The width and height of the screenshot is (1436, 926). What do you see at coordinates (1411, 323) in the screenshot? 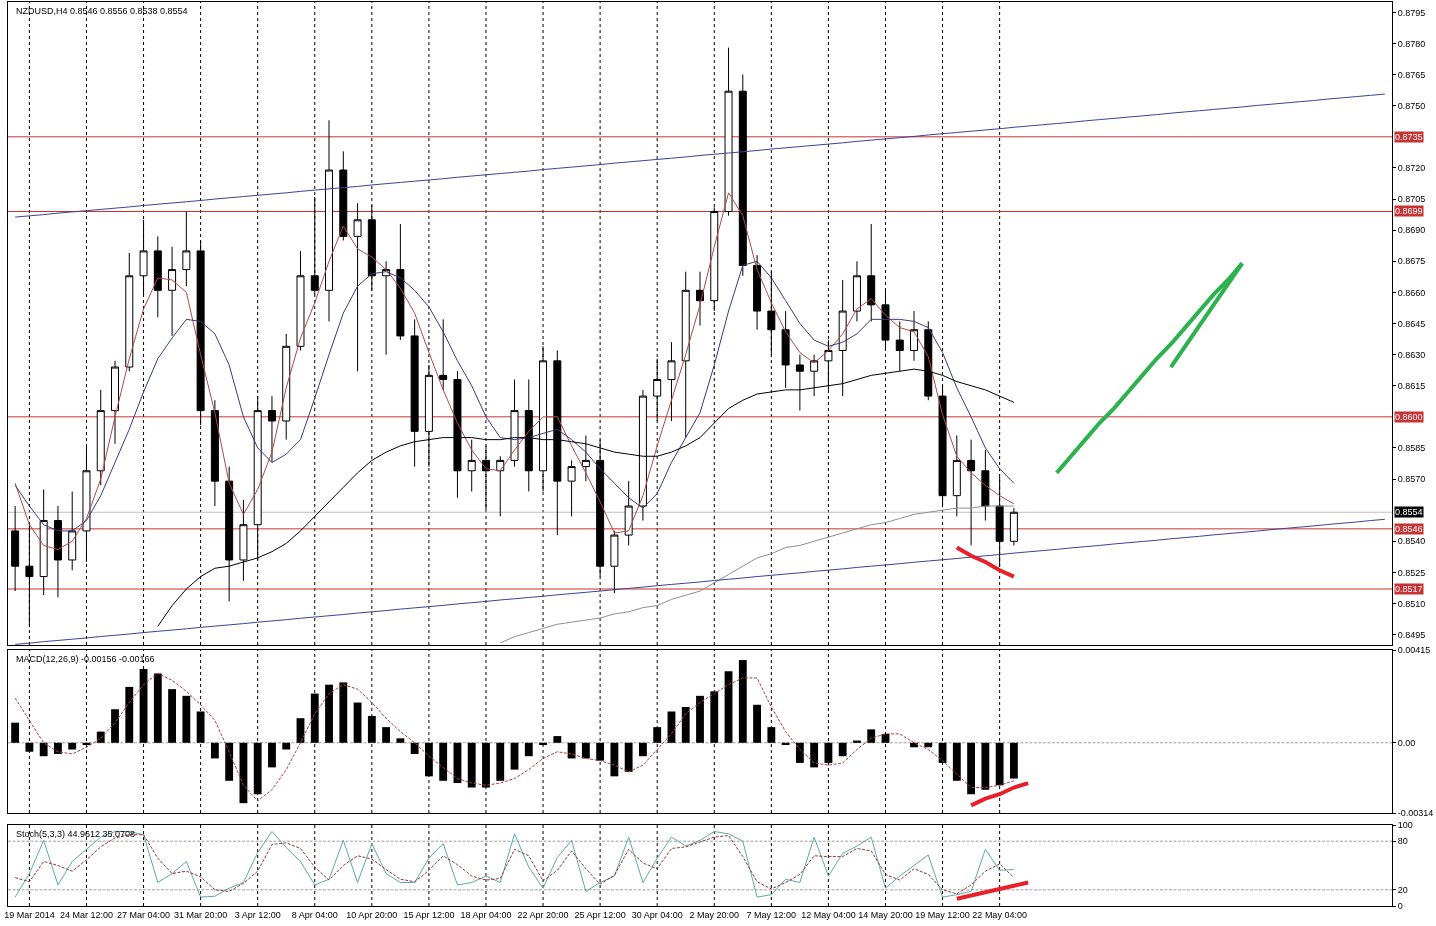
I see `y-tick-label: 0.8645` at bounding box center [1411, 323].